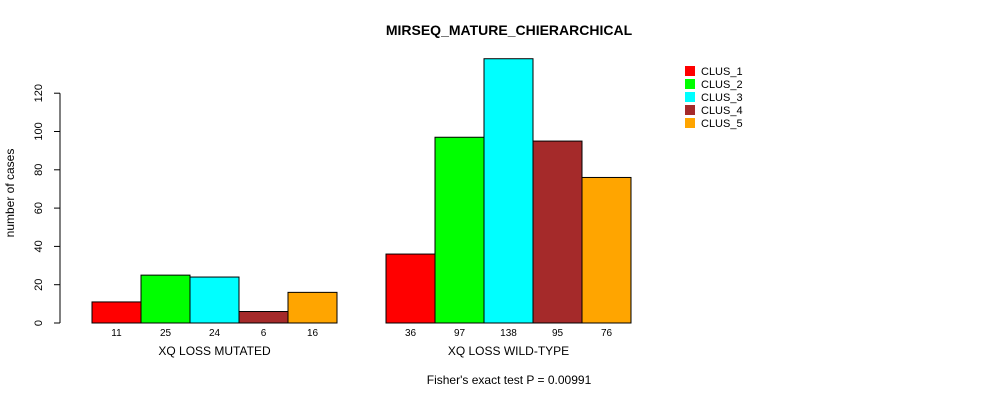 The image size is (990, 400). I want to click on y-tick-label: 40, so click(39, 246).